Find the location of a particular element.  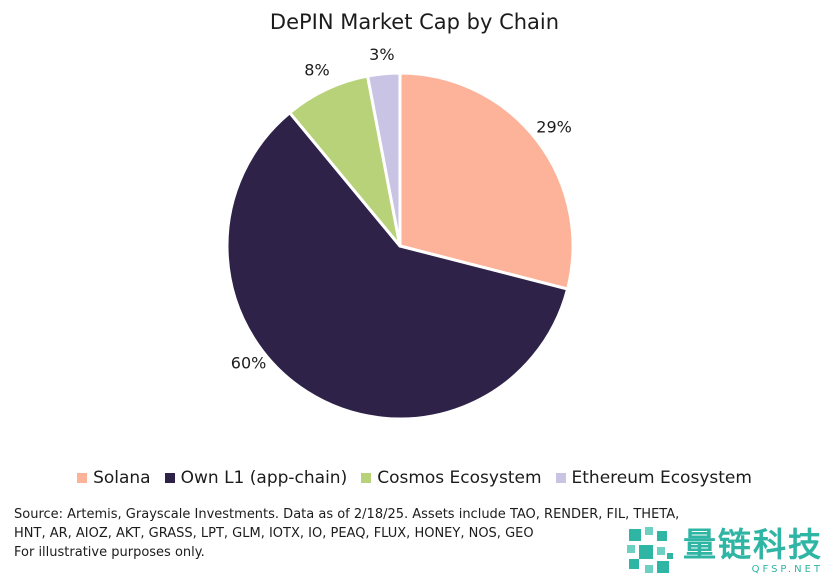

legend-item-own-l1: Own L1 (app-chain) is located at coordinates (256, 478).